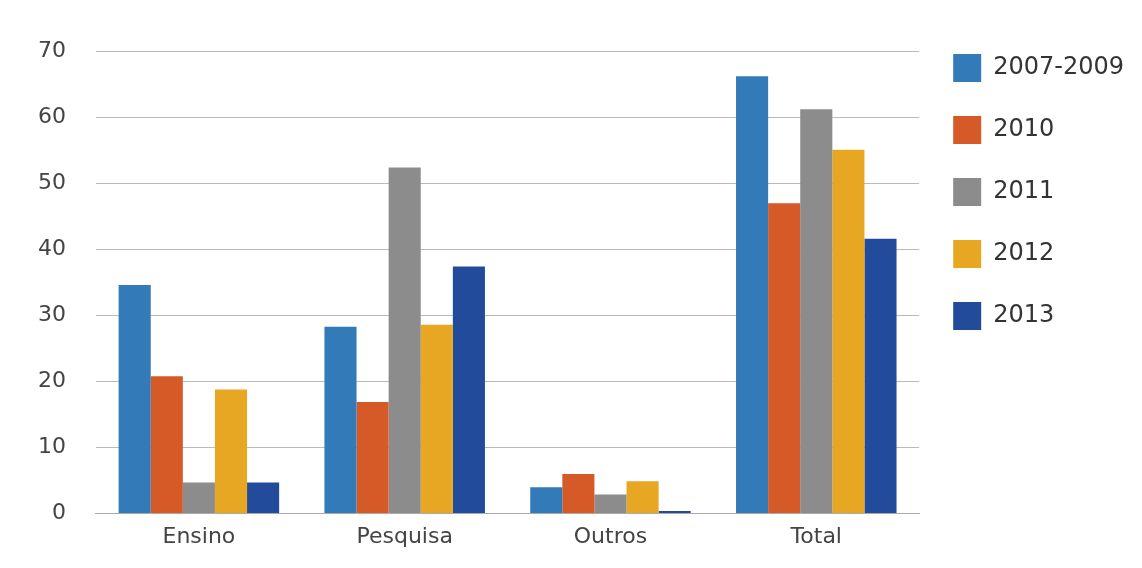 The height and width of the screenshot is (568, 1142). Describe the element at coordinates (815, 535) in the screenshot. I see `x-tick-label: Total` at that location.